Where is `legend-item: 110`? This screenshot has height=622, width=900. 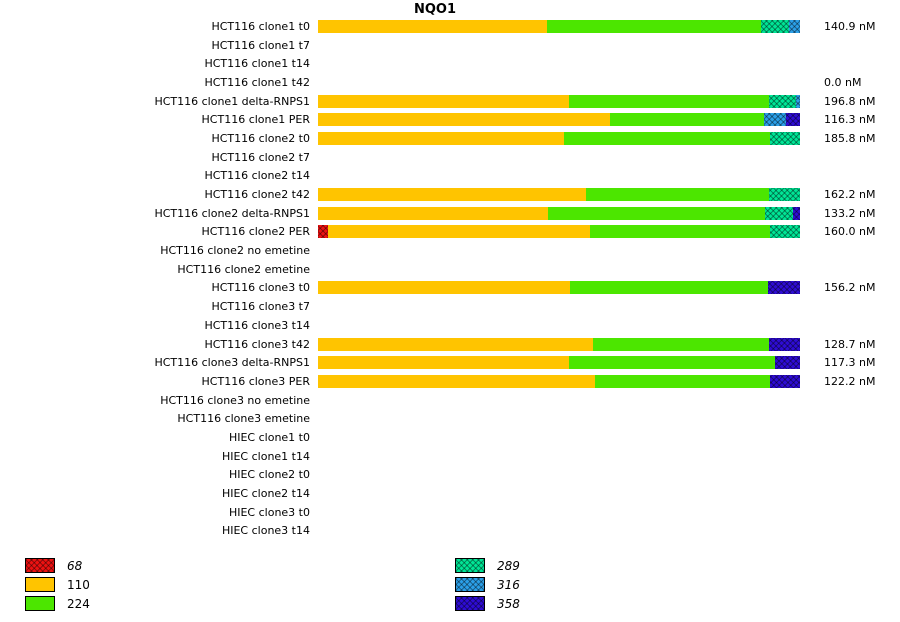 legend-item: 110 is located at coordinates (57, 584).